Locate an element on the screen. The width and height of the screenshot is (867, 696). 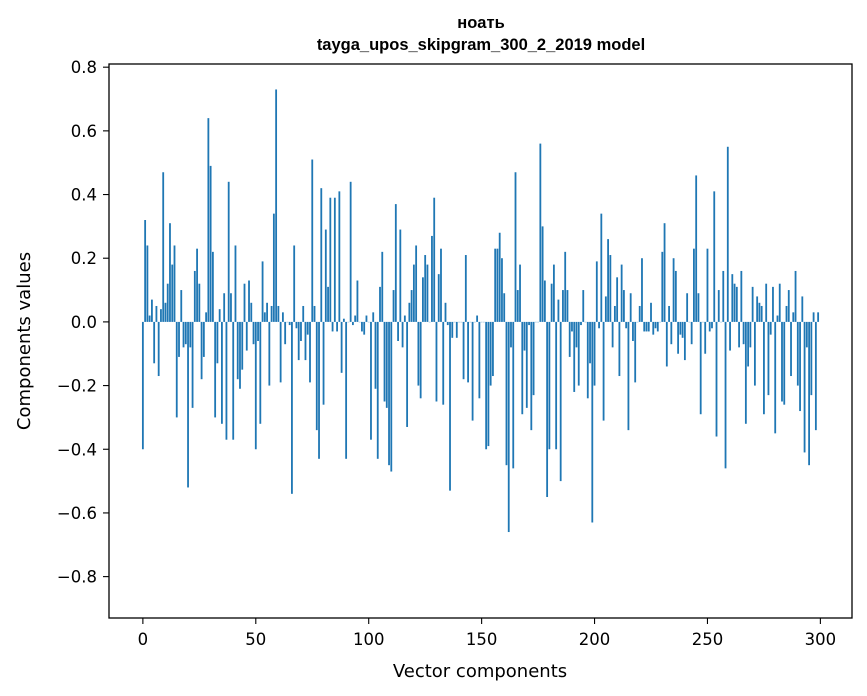
x-axis-ticks: 0 50 100 150 200 250 300 is located at coordinates (487, 633).